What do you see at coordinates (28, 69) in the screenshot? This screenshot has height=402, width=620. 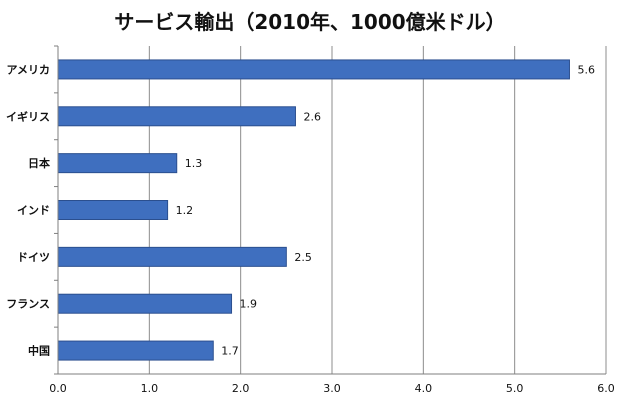 I see `category-label: アメリカ` at bounding box center [28, 69].